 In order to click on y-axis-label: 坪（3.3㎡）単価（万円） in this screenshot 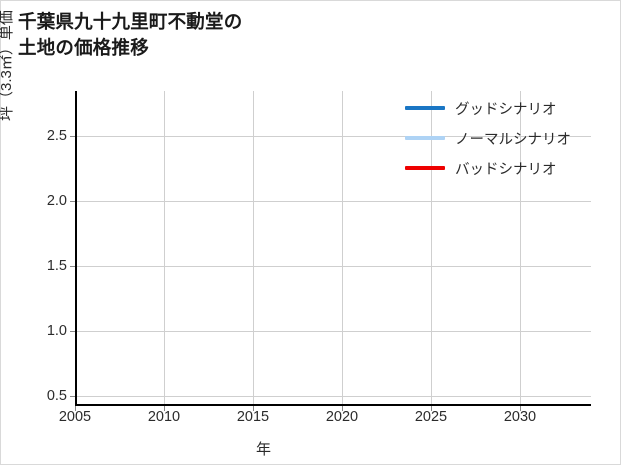, I will do `click(7, 60)`.